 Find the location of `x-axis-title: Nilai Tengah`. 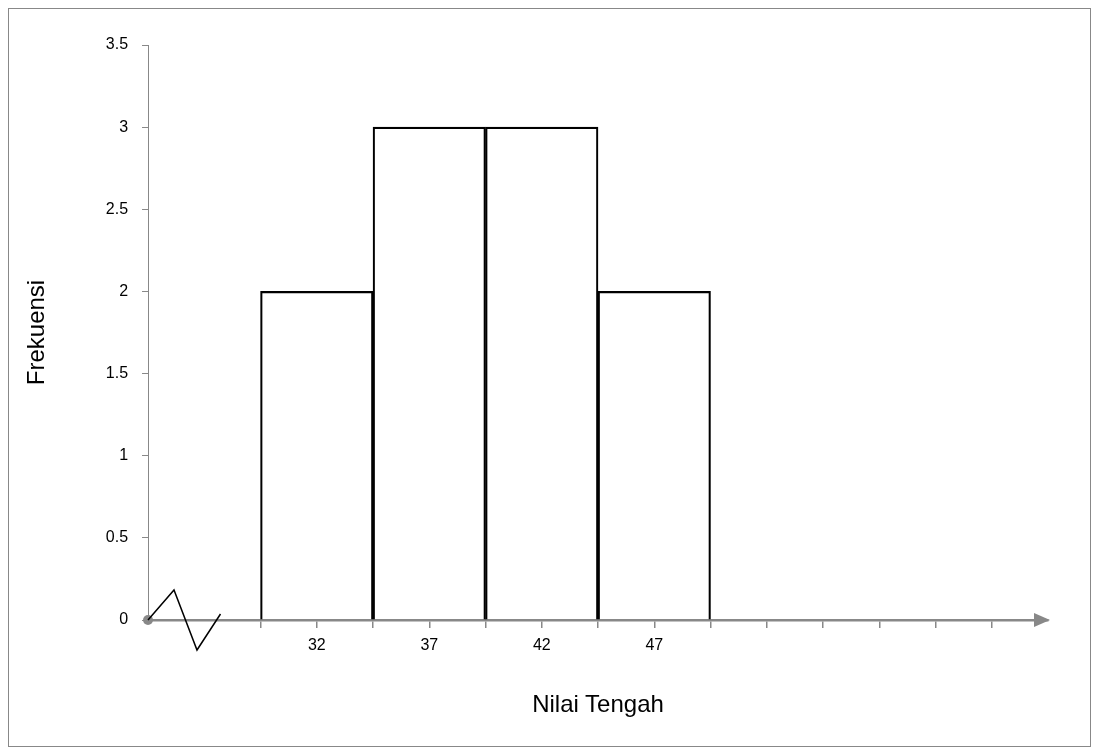

x-axis-title: Nilai Tengah is located at coordinates (598, 704).